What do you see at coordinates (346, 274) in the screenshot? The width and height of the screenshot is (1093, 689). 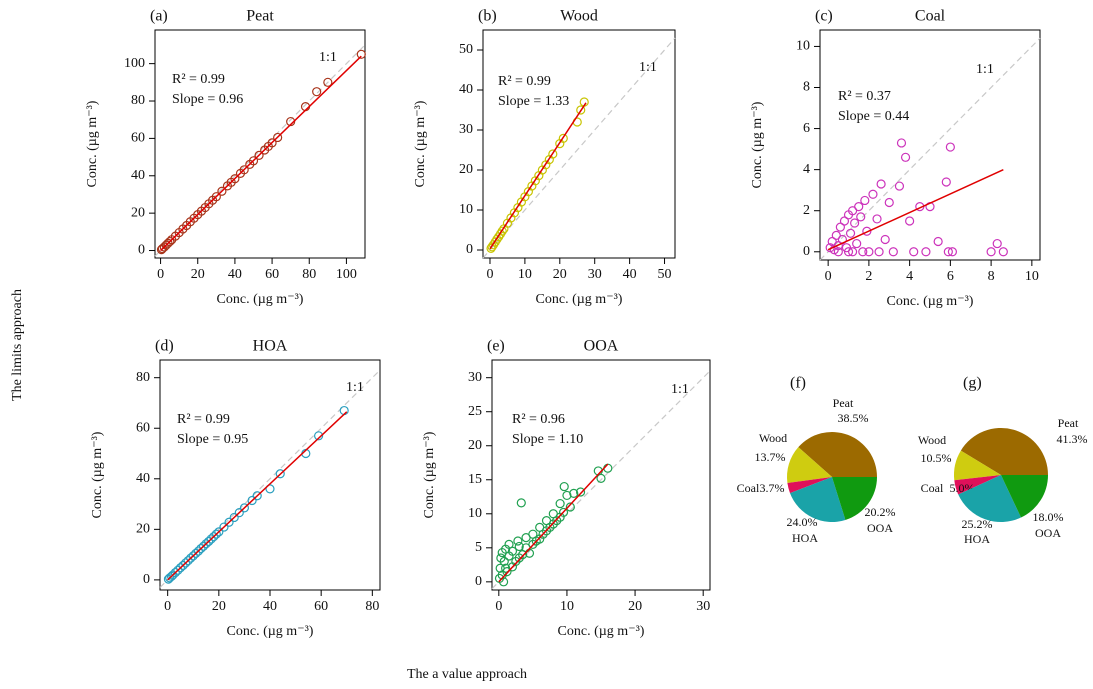 I see `x-tick-label: 100` at bounding box center [346, 274].